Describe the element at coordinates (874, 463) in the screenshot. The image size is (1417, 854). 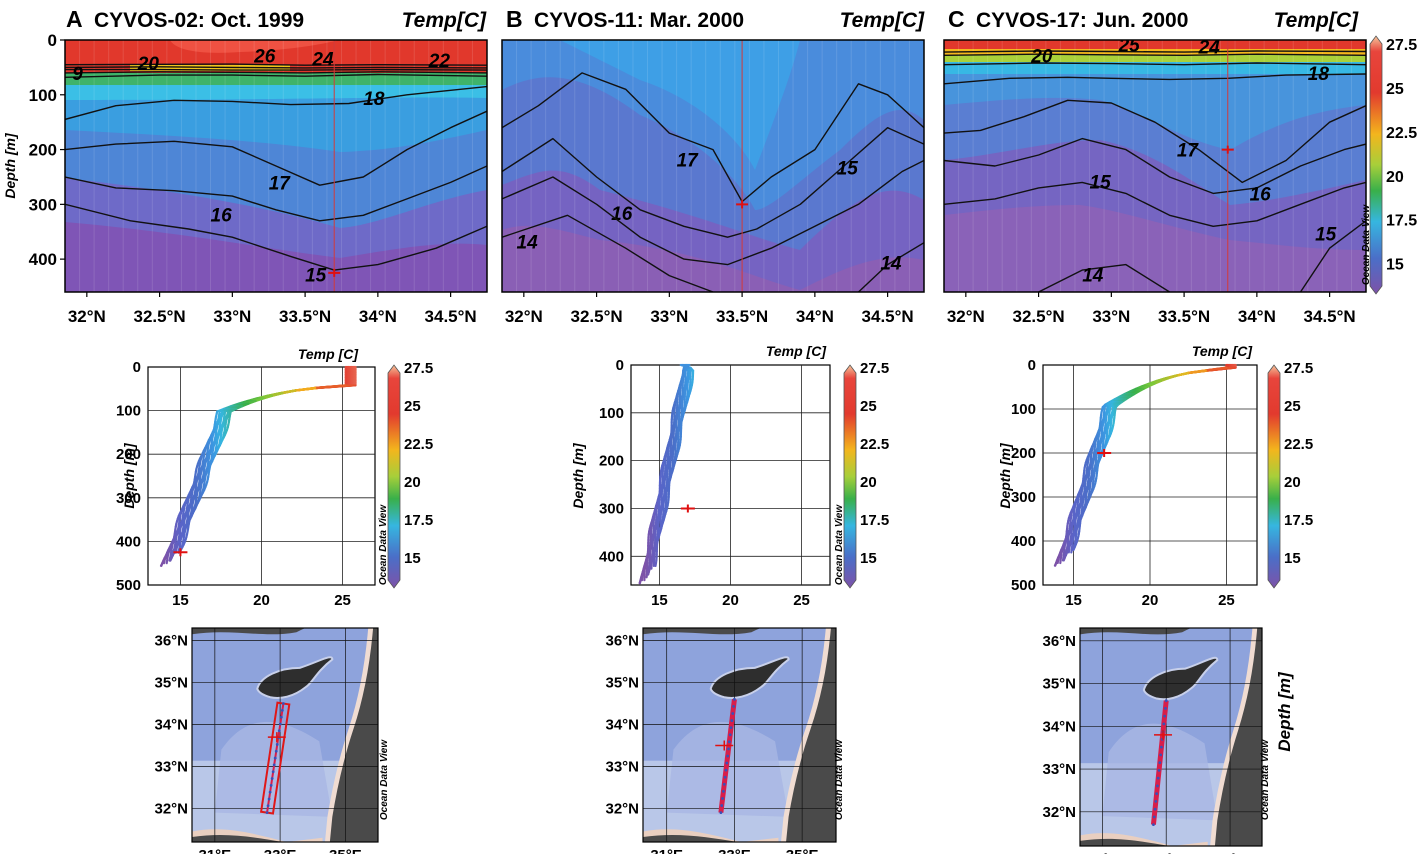
I see `profile-colorbar-b-ticks: 27.5 25 22.5 20 17.5 15` at that location.